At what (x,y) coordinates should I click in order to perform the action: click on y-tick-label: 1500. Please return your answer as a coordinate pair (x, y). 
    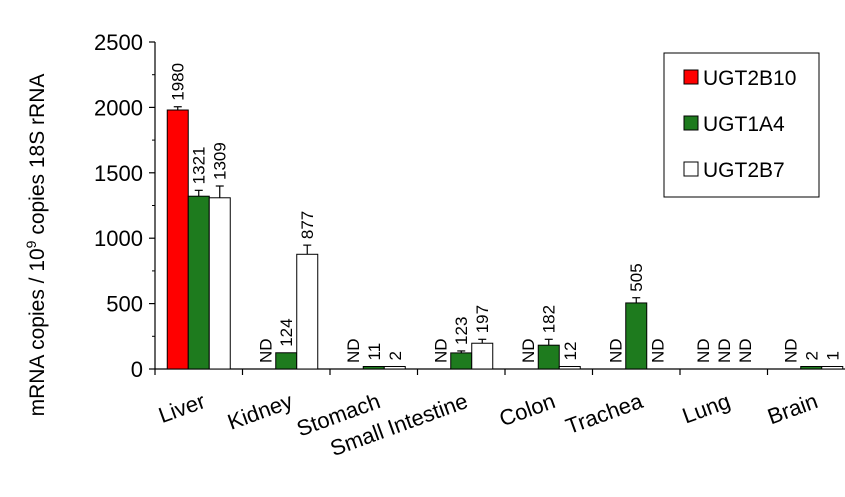
    Looking at the image, I should click on (118, 173).